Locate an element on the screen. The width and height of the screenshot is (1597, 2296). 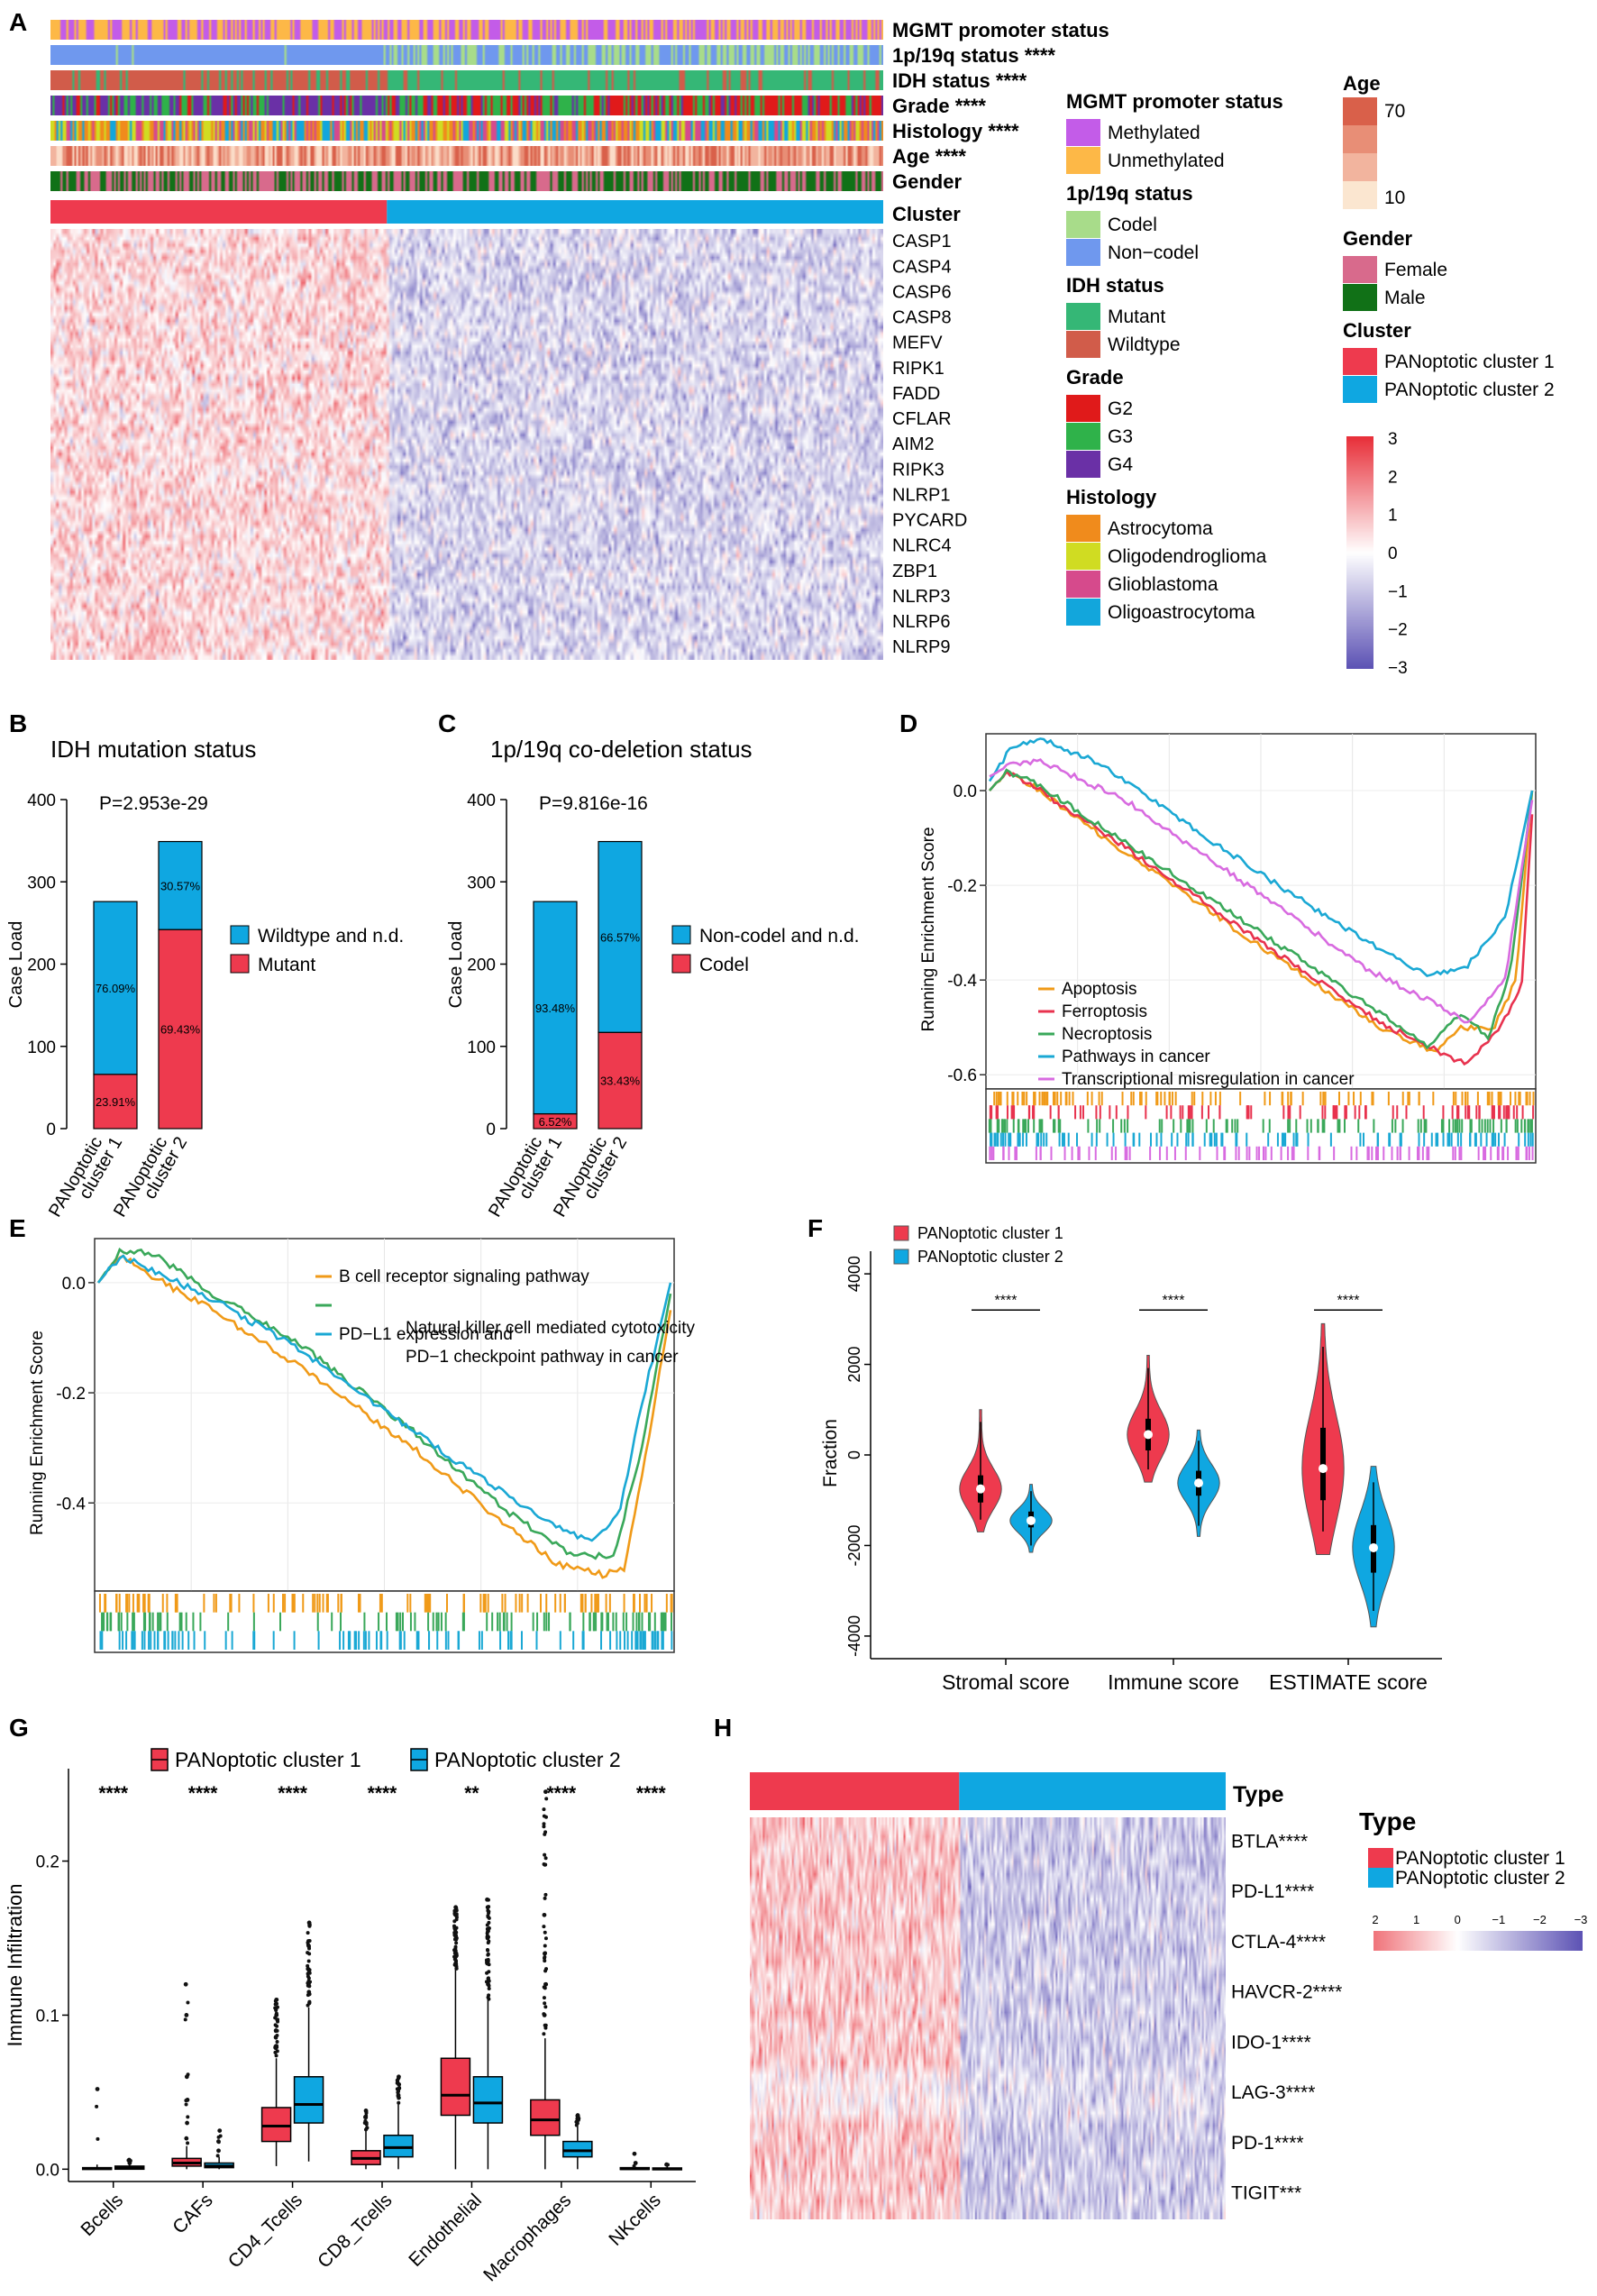
gene-label: NLRC4 is located at coordinates (922, 546).